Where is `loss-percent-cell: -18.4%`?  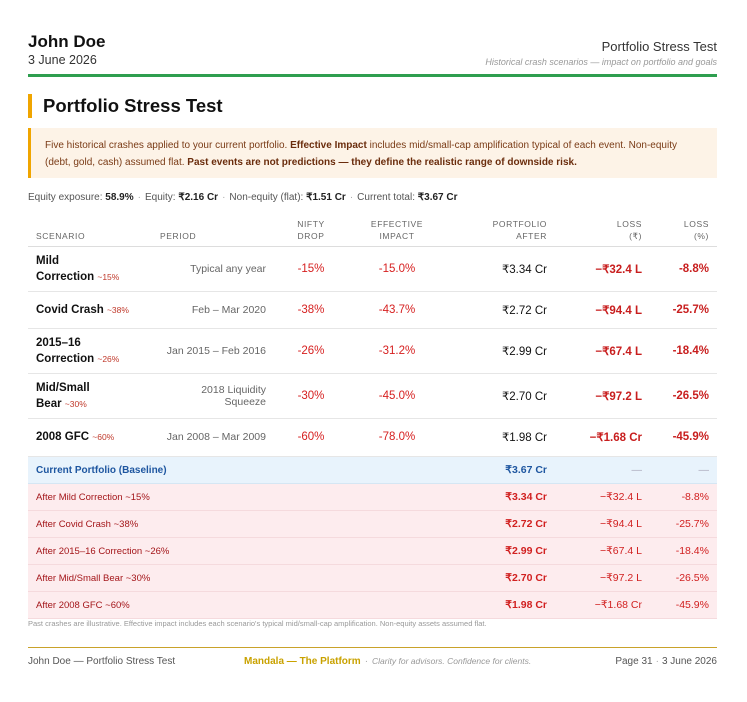 loss-percent-cell: -18.4% is located at coordinates (683, 351).